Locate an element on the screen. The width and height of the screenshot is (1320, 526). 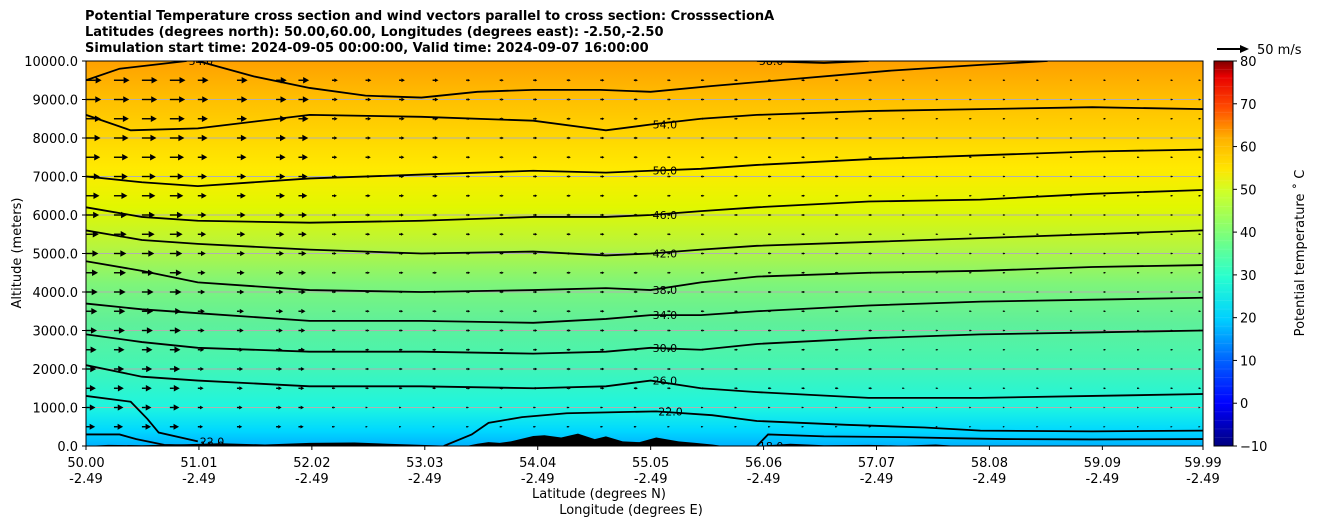
colorbar-tick-label: 20 is located at coordinates (1248, 319).